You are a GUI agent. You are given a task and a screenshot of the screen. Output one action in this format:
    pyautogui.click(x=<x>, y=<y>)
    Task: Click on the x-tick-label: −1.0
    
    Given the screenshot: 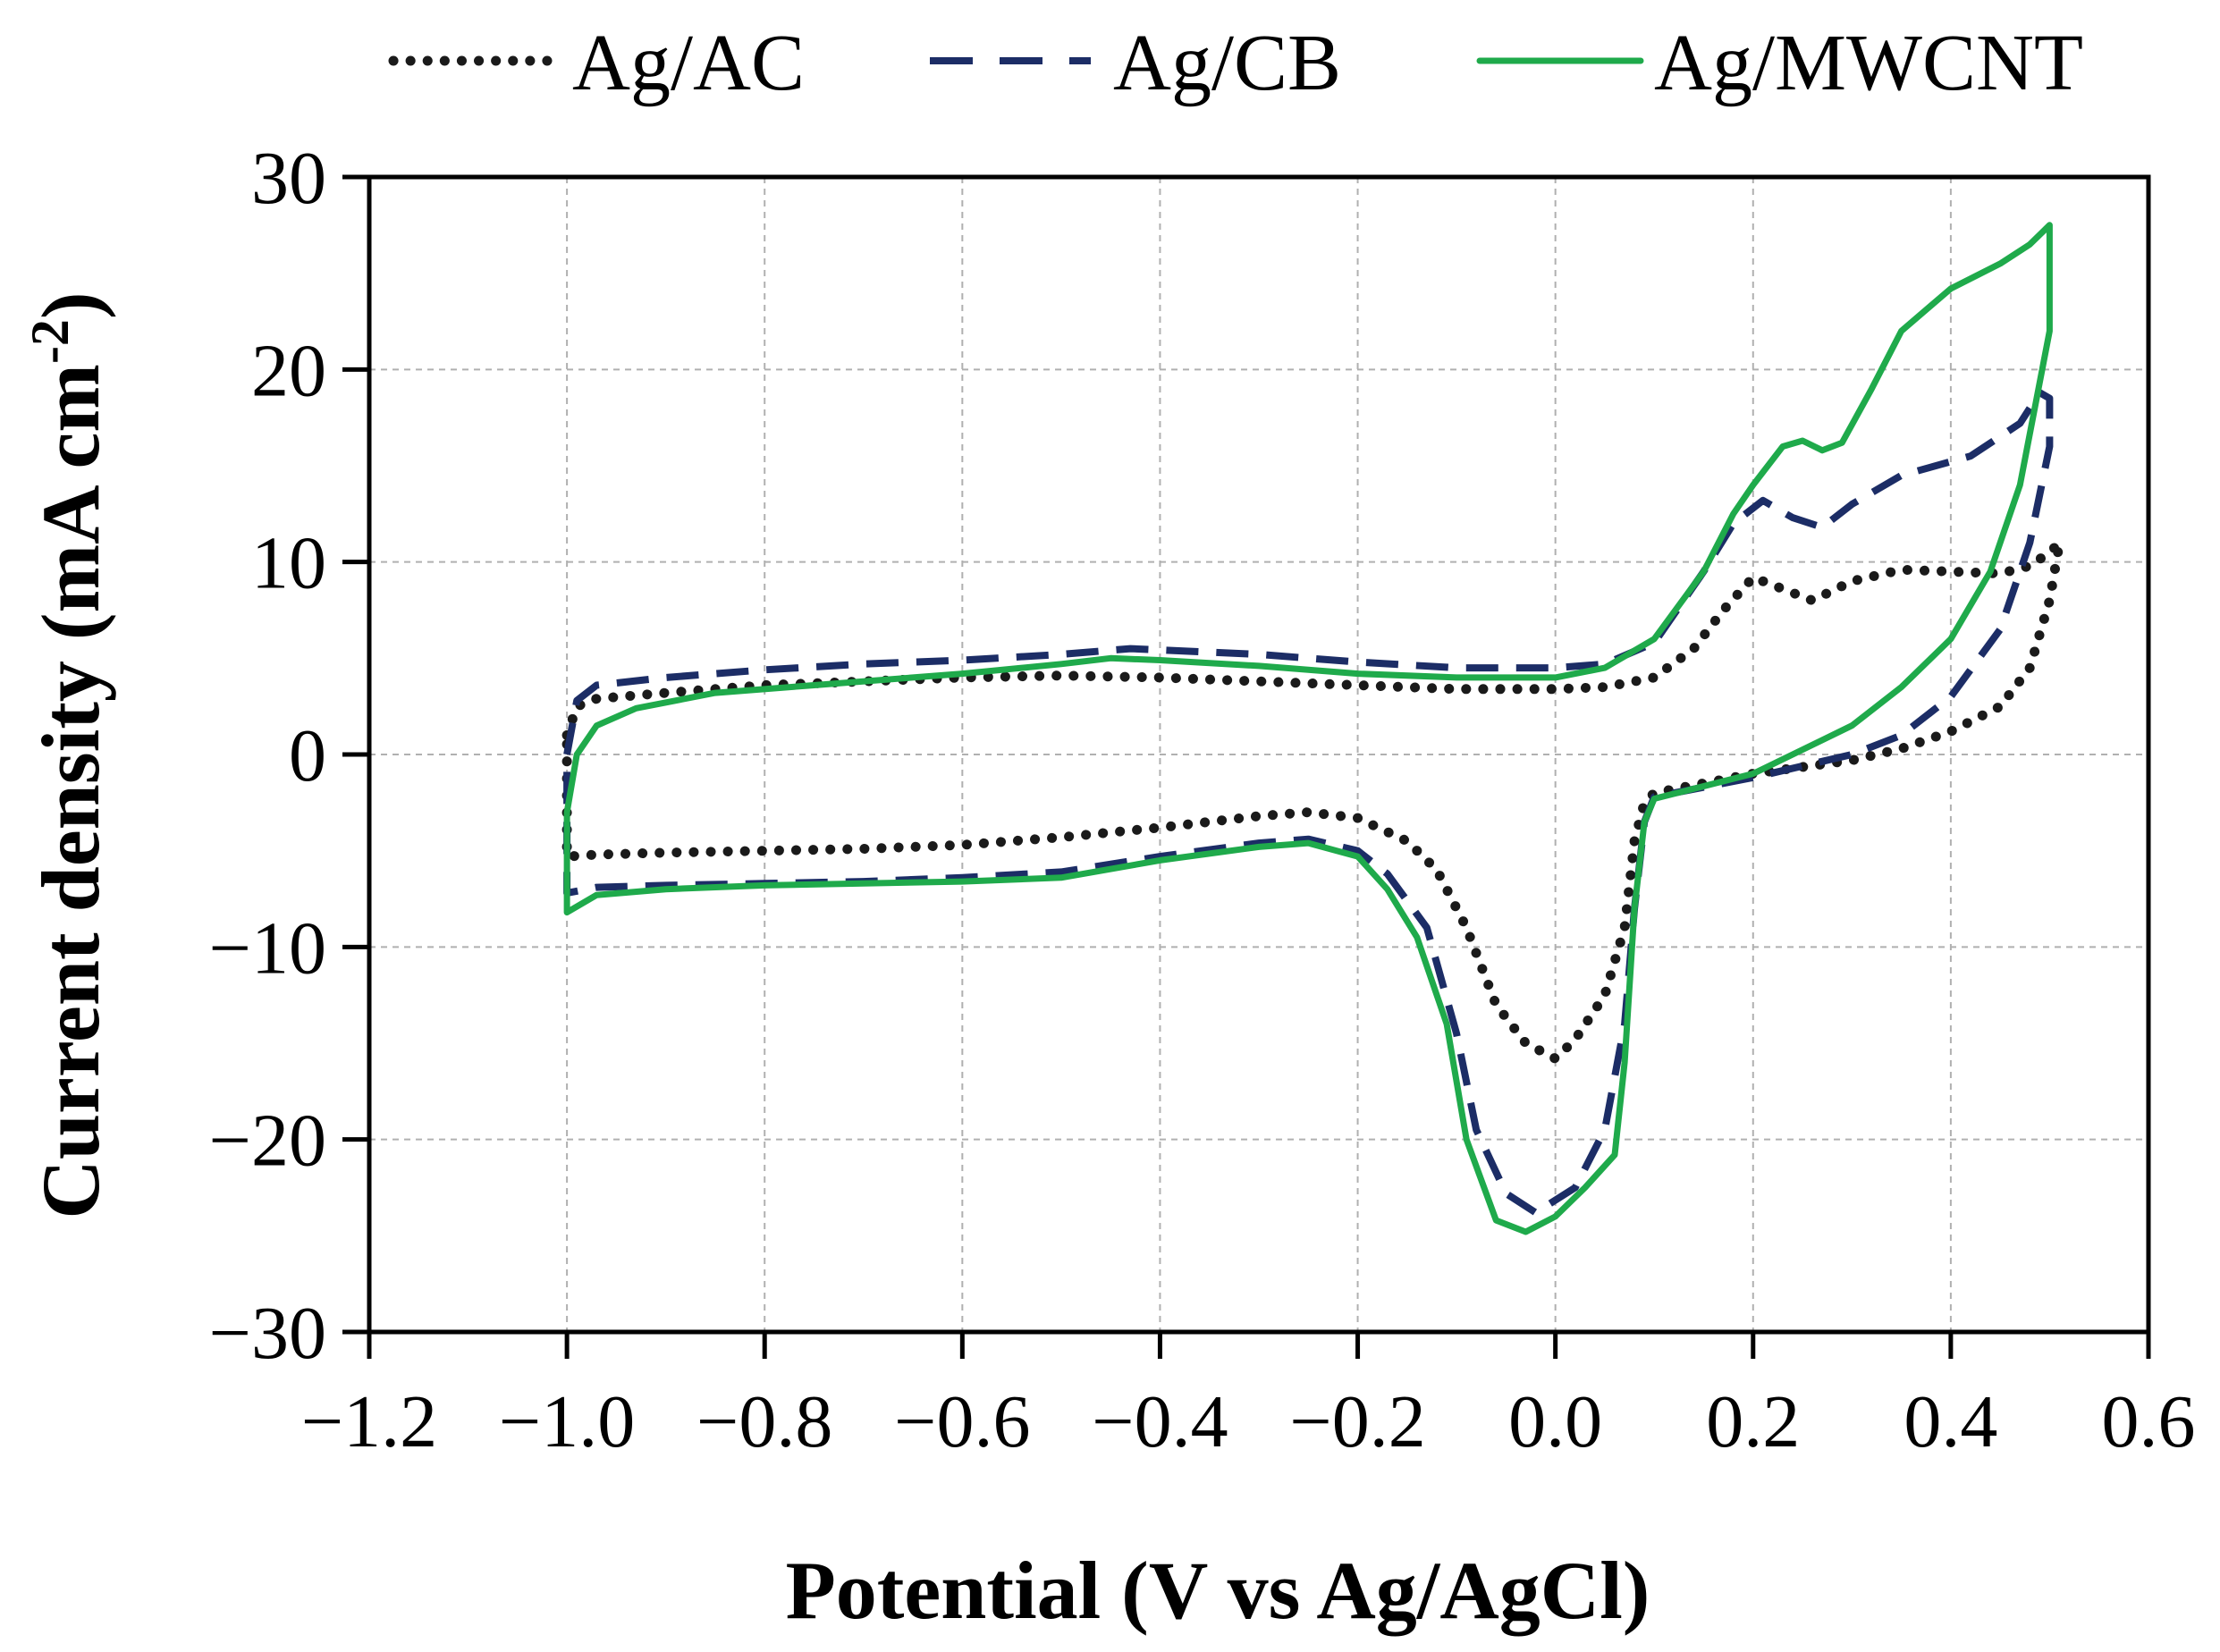 What is the action you would take?
    pyautogui.click(x=567, y=1421)
    